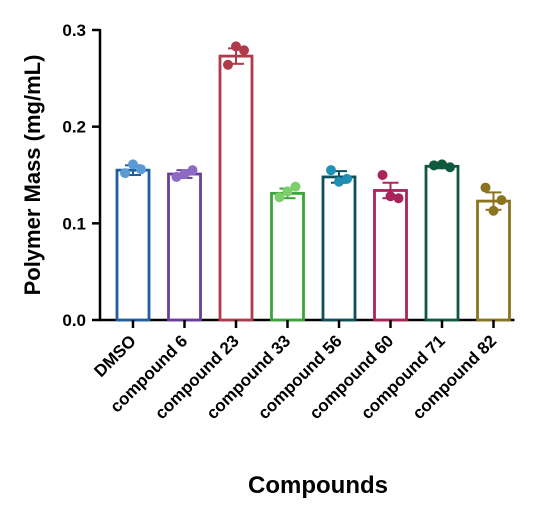 The image size is (550, 524). I want to click on x-axis-title: Compounds, so click(318, 485).